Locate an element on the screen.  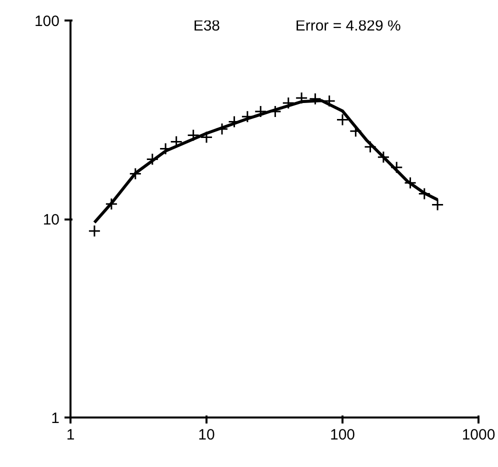
x-tick-label: 100 is located at coordinates (343, 435).